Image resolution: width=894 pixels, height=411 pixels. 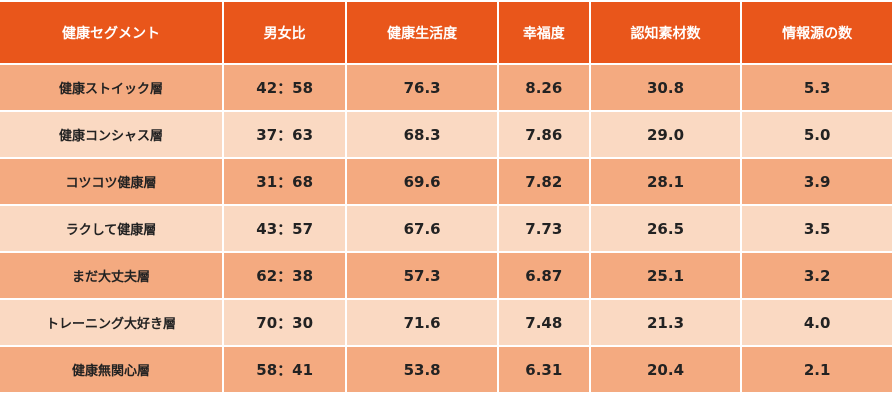 I want to click on data-cell: 8.26, so click(x=543, y=87).